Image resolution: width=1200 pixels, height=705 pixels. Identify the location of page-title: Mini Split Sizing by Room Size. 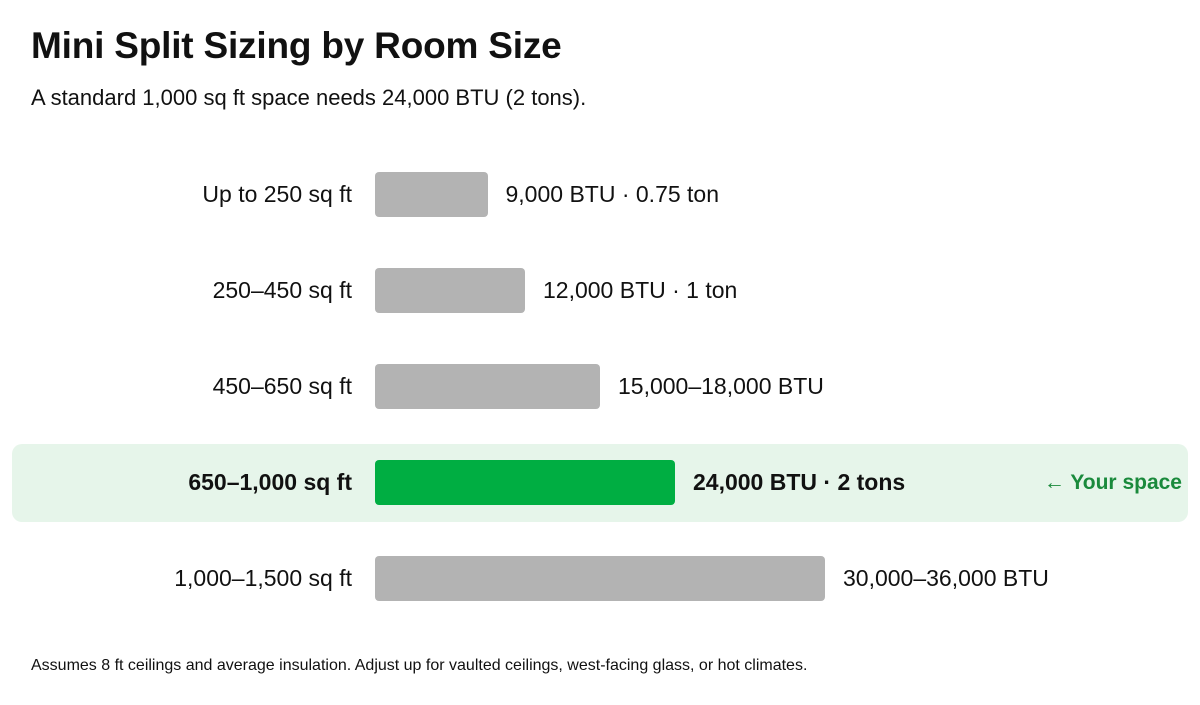
(296, 45).